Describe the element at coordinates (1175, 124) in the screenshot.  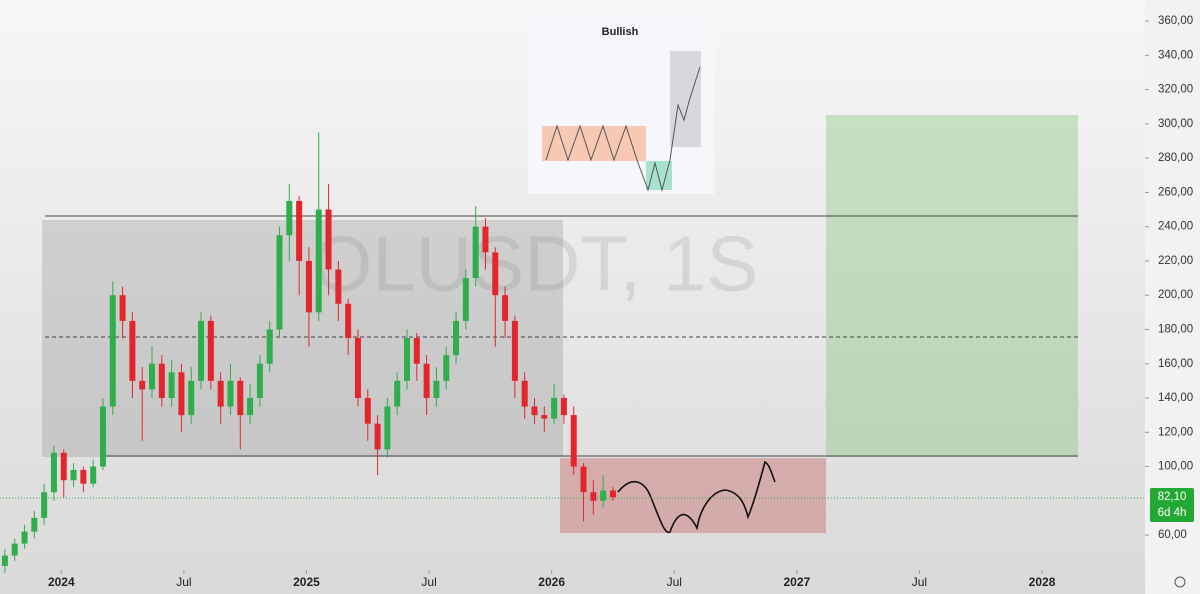
I see `y-tick-label: 300,00` at that location.